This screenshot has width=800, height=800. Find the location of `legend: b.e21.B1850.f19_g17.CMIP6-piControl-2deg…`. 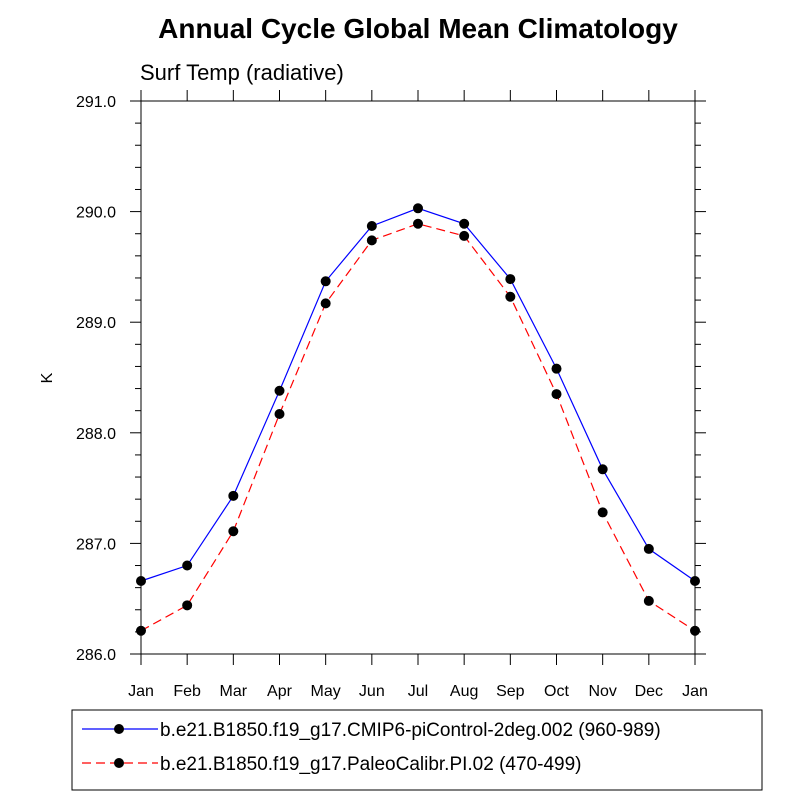

legend: b.e21.B1850.f19_g17.CMIP6-piControl-2deg… is located at coordinates (417, 750).